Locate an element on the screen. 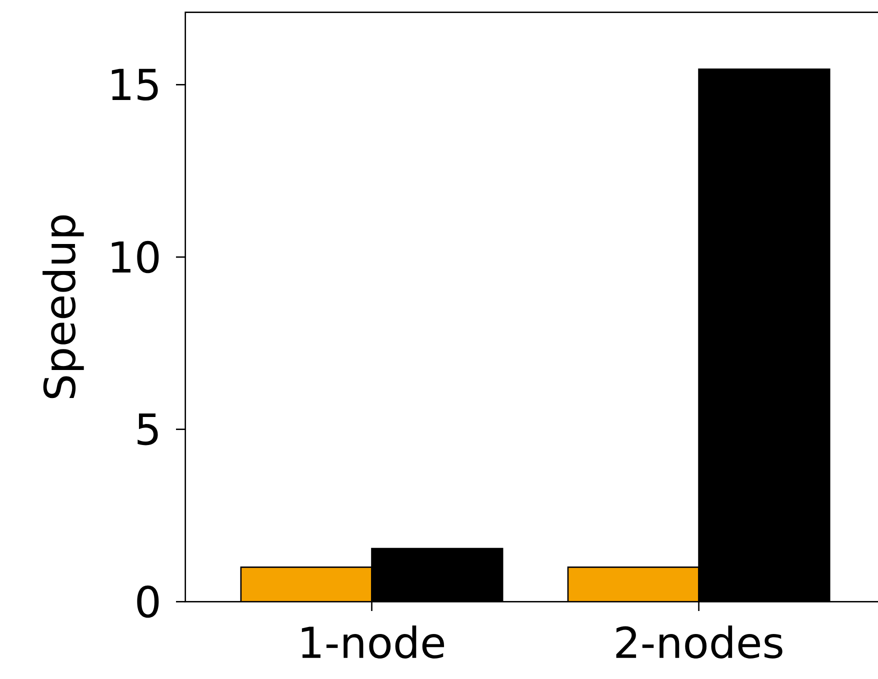 This screenshot has height=679, width=878. y-axis-title: Speedup is located at coordinates (63, 306).